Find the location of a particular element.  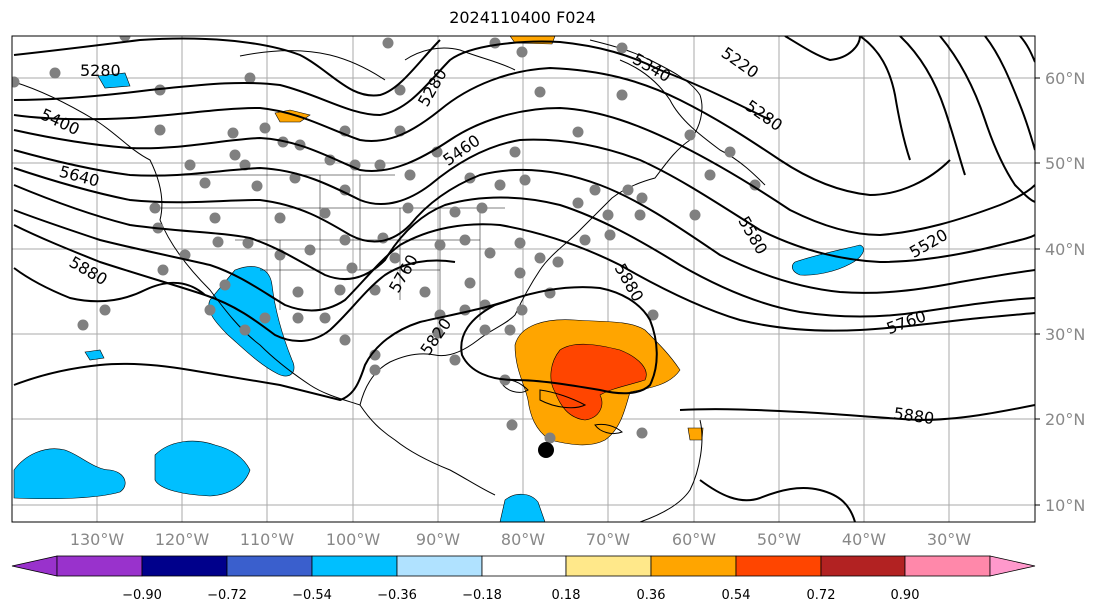

storm-marker is located at coordinates (546, 450).